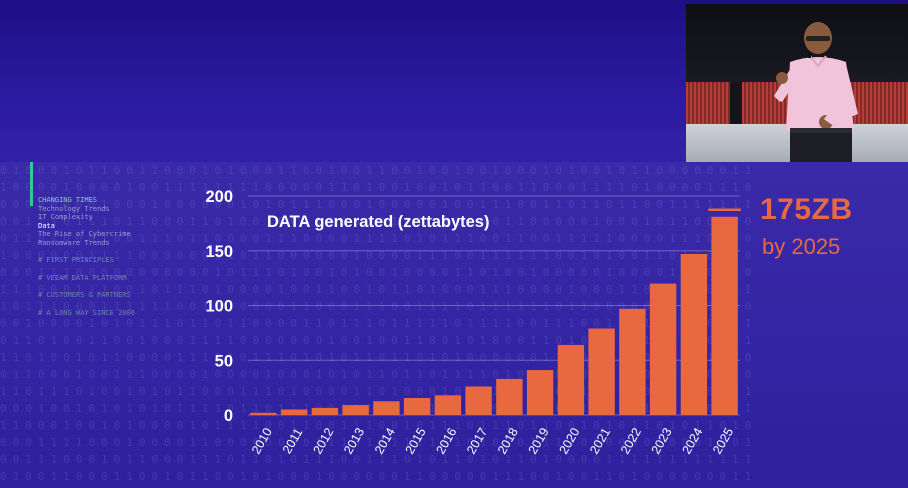  Describe the element at coordinates (571, 379) in the screenshot. I see `bar-2020` at that location.